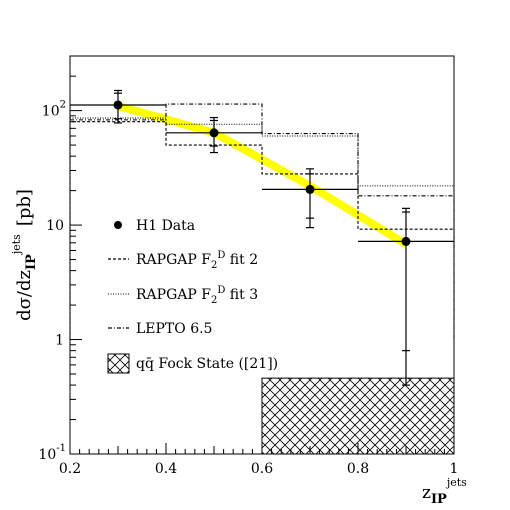  Describe the element at coordinates (31, 262) in the screenshot. I see `y-axis-label-sub: IP` at that location.